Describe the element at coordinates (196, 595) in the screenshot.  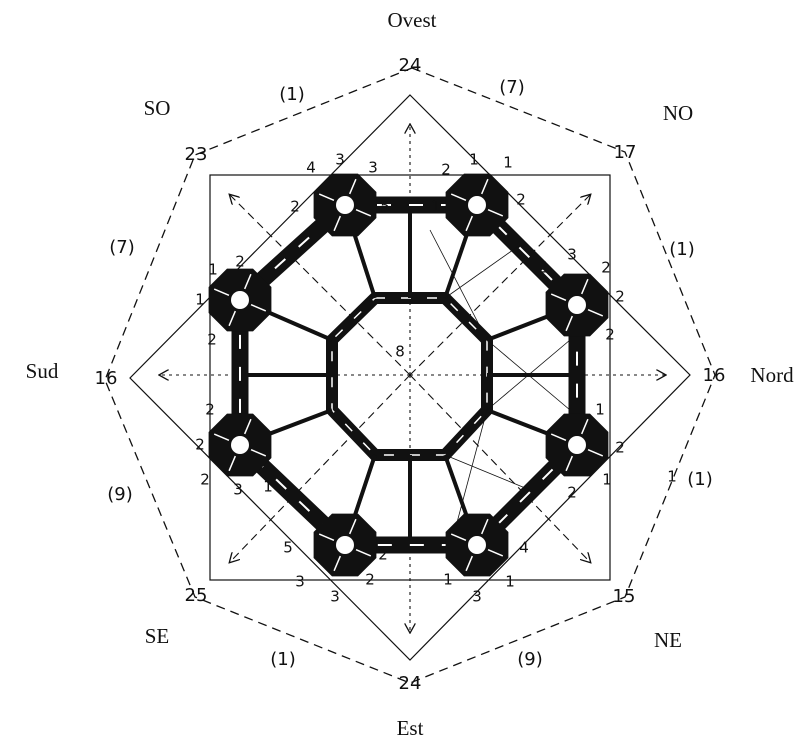
I see `vertex-number: 25` at that location.